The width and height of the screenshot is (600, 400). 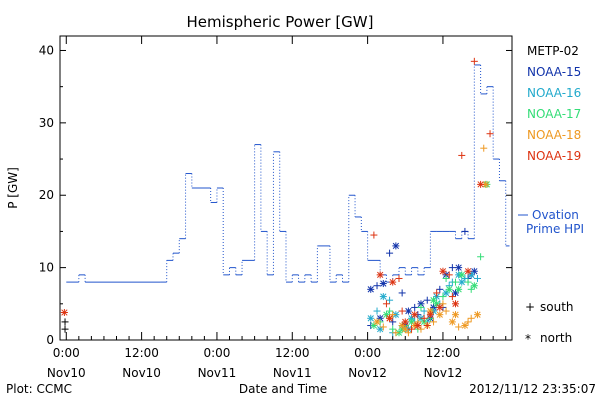 What do you see at coordinates (217, 373) in the screenshot?
I see `x-tick-day-2: Nov11` at bounding box center [217, 373].